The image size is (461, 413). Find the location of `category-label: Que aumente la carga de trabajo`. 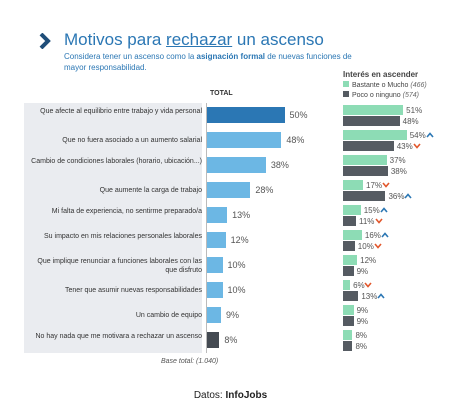

category-label: Que aumente la carga de trabajo is located at coordinates (150, 190).